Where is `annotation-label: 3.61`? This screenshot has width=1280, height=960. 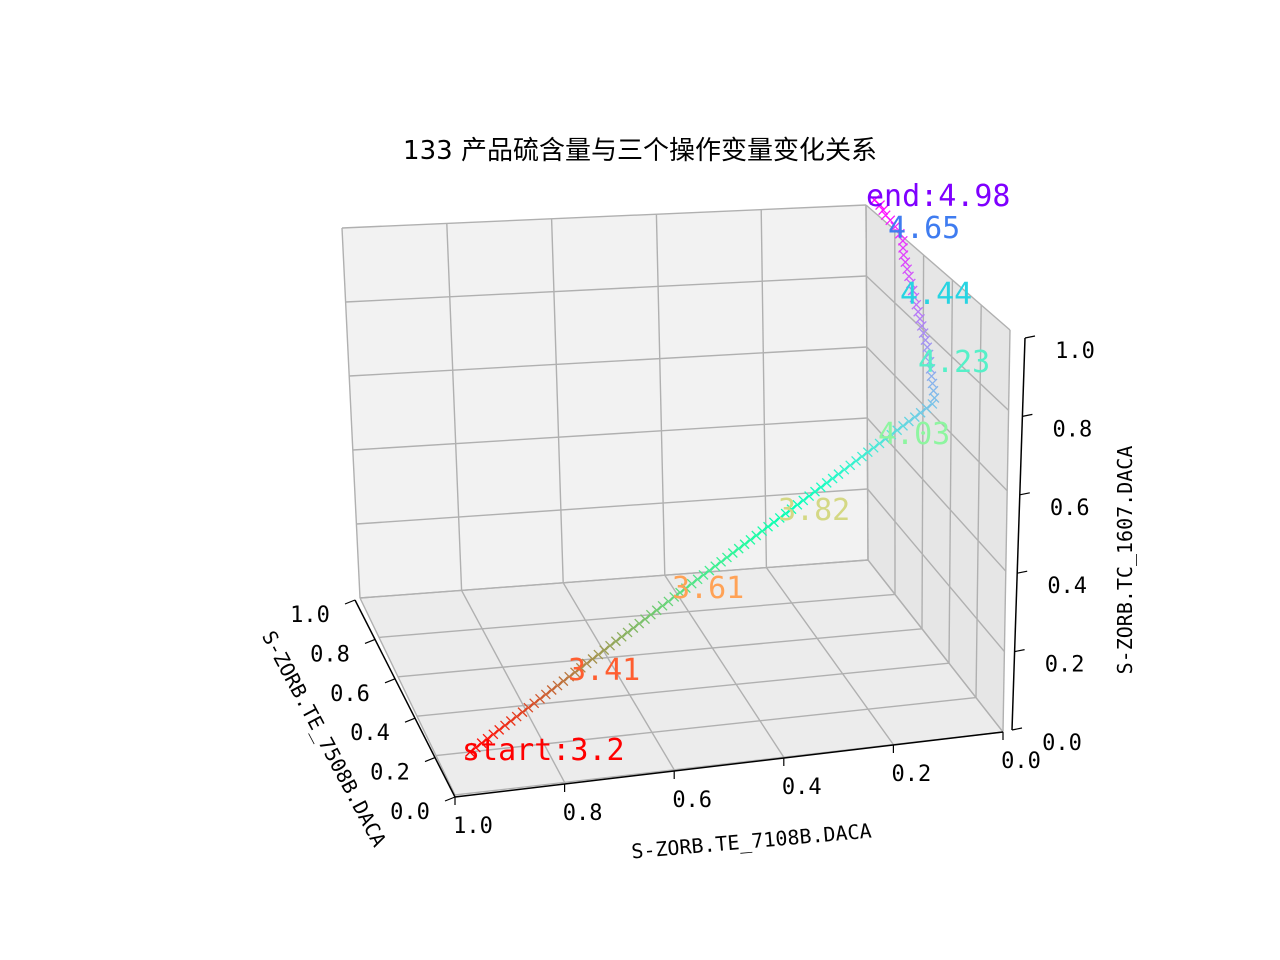
annotation-label: 3.61 is located at coordinates (708, 588).